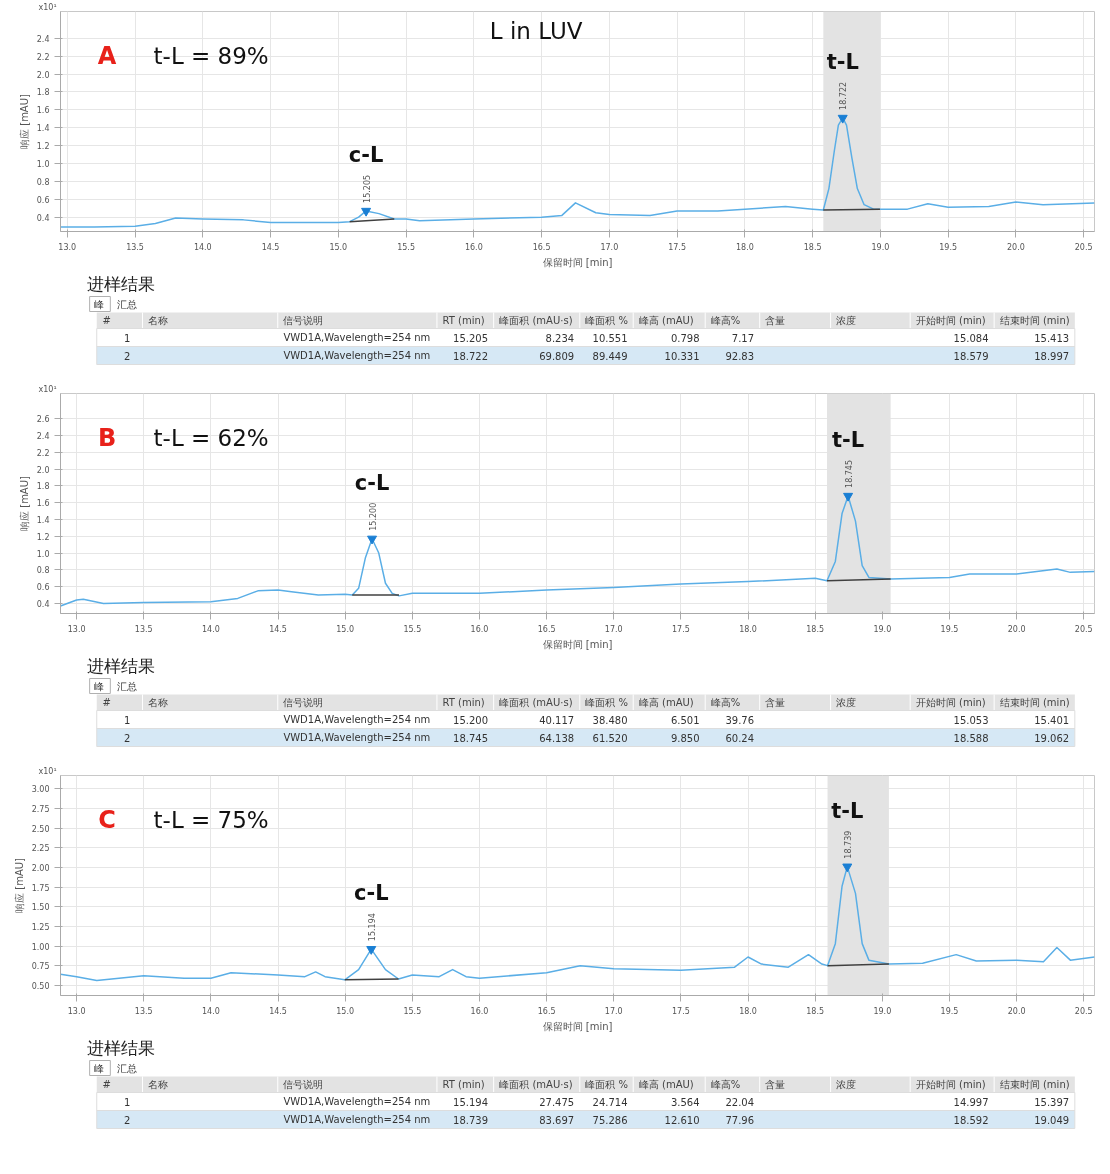 The height and width of the screenshot is (1174, 1110). Describe the element at coordinates (40, 790) in the screenshot. I see `y-tick-label: 3.00` at that location.